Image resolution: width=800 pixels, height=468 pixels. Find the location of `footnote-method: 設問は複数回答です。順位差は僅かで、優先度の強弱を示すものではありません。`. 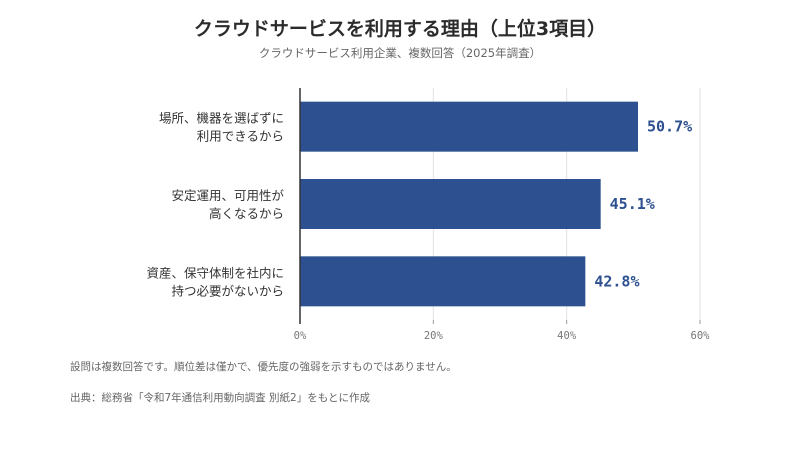

footnote-method: 設問は複数回答です。順位差は僅かで、優先度の強弱を示すものではありません。 is located at coordinates (263, 367).